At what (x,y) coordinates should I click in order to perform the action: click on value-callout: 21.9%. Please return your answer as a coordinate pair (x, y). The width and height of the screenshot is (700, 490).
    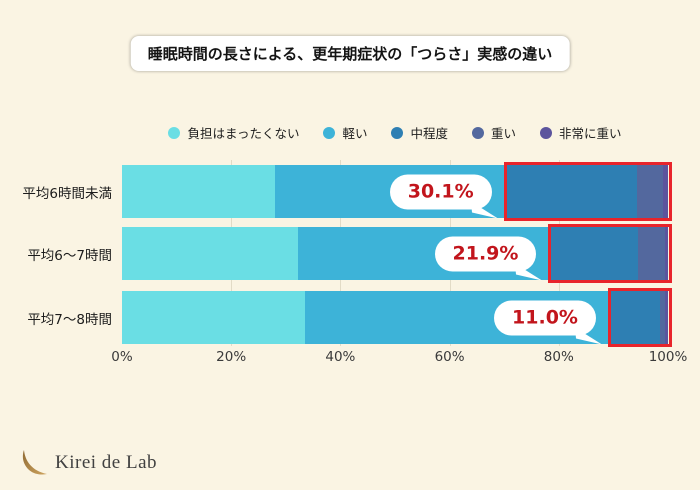
    Looking at the image, I should click on (488, 258).